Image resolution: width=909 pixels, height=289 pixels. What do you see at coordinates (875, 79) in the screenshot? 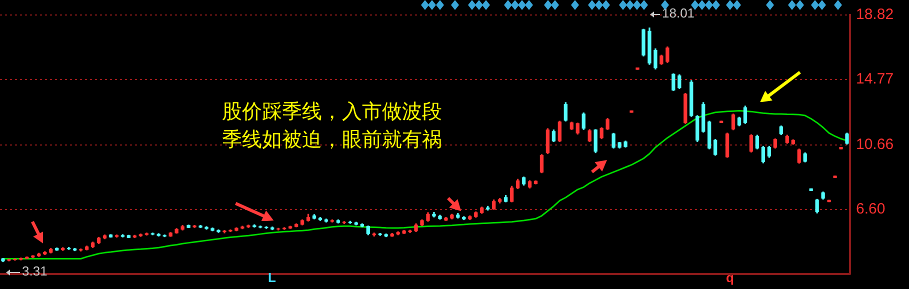
I see `y-tick-label: 14.77` at bounding box center [875, 79].